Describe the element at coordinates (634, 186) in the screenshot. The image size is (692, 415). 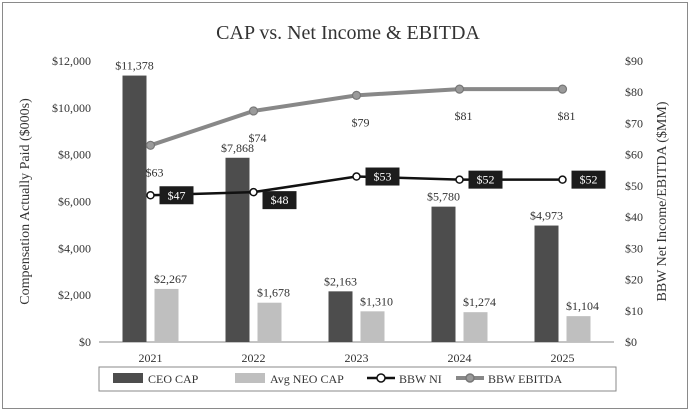
I see `y-right-tick-label: $50` at that location.